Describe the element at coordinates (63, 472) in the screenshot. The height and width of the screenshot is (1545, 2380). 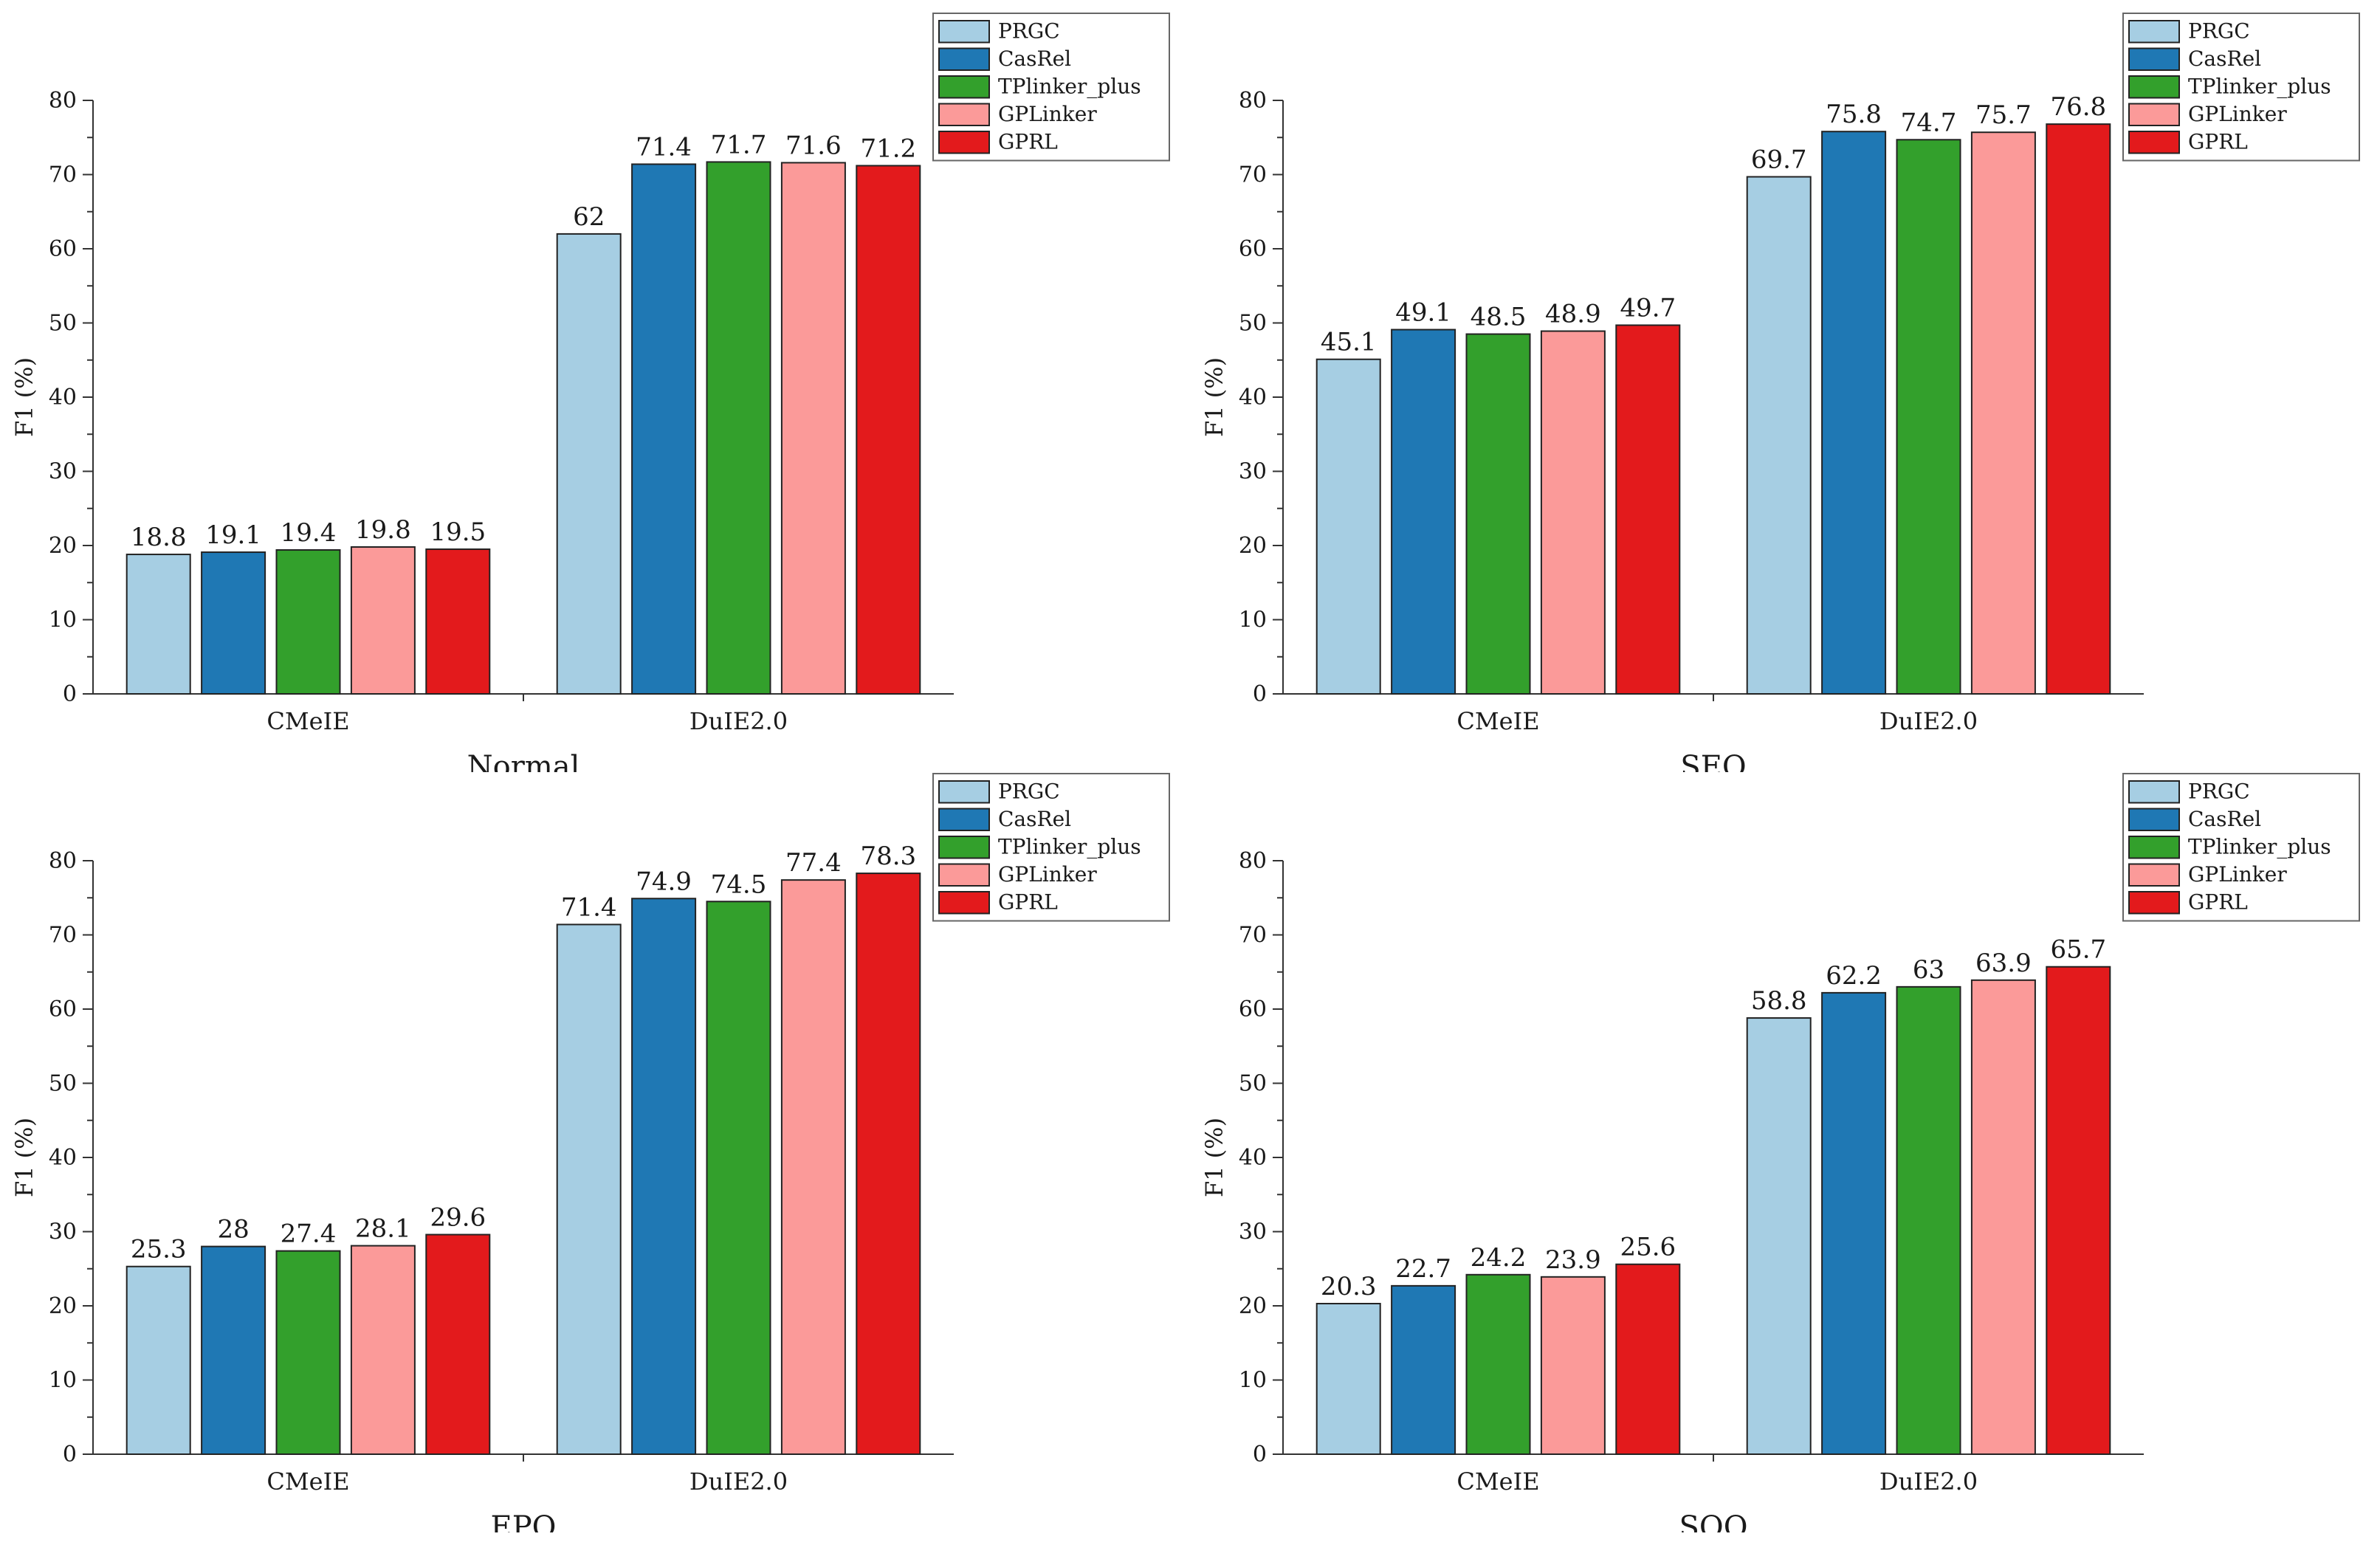
I see `y-tick-label: 30` at that location.